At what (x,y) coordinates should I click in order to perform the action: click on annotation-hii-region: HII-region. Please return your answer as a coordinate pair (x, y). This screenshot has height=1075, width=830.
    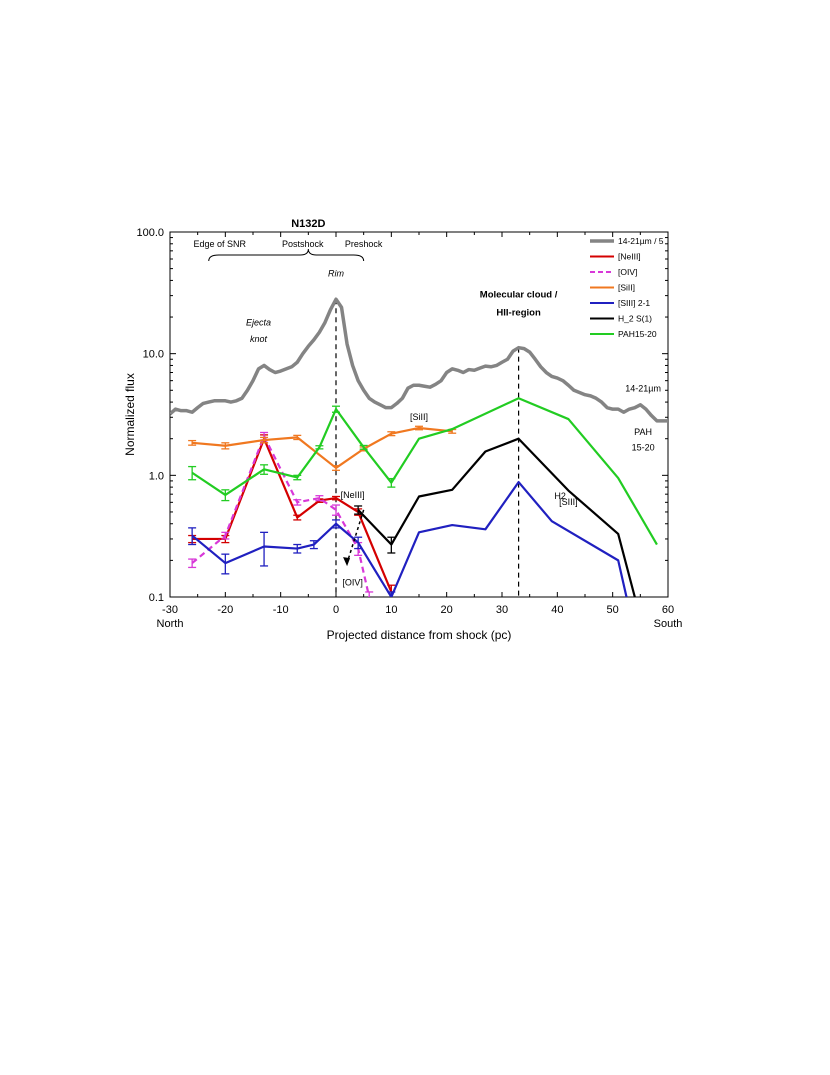
    Looking at the image, I should click on (518, 313).